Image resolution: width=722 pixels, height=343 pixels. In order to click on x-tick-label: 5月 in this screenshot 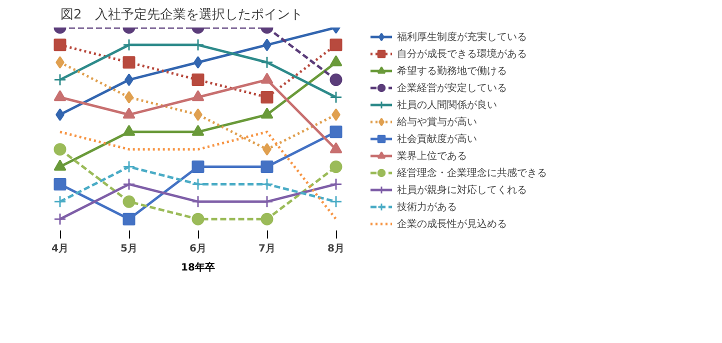, I will do `click(129, 249)`.